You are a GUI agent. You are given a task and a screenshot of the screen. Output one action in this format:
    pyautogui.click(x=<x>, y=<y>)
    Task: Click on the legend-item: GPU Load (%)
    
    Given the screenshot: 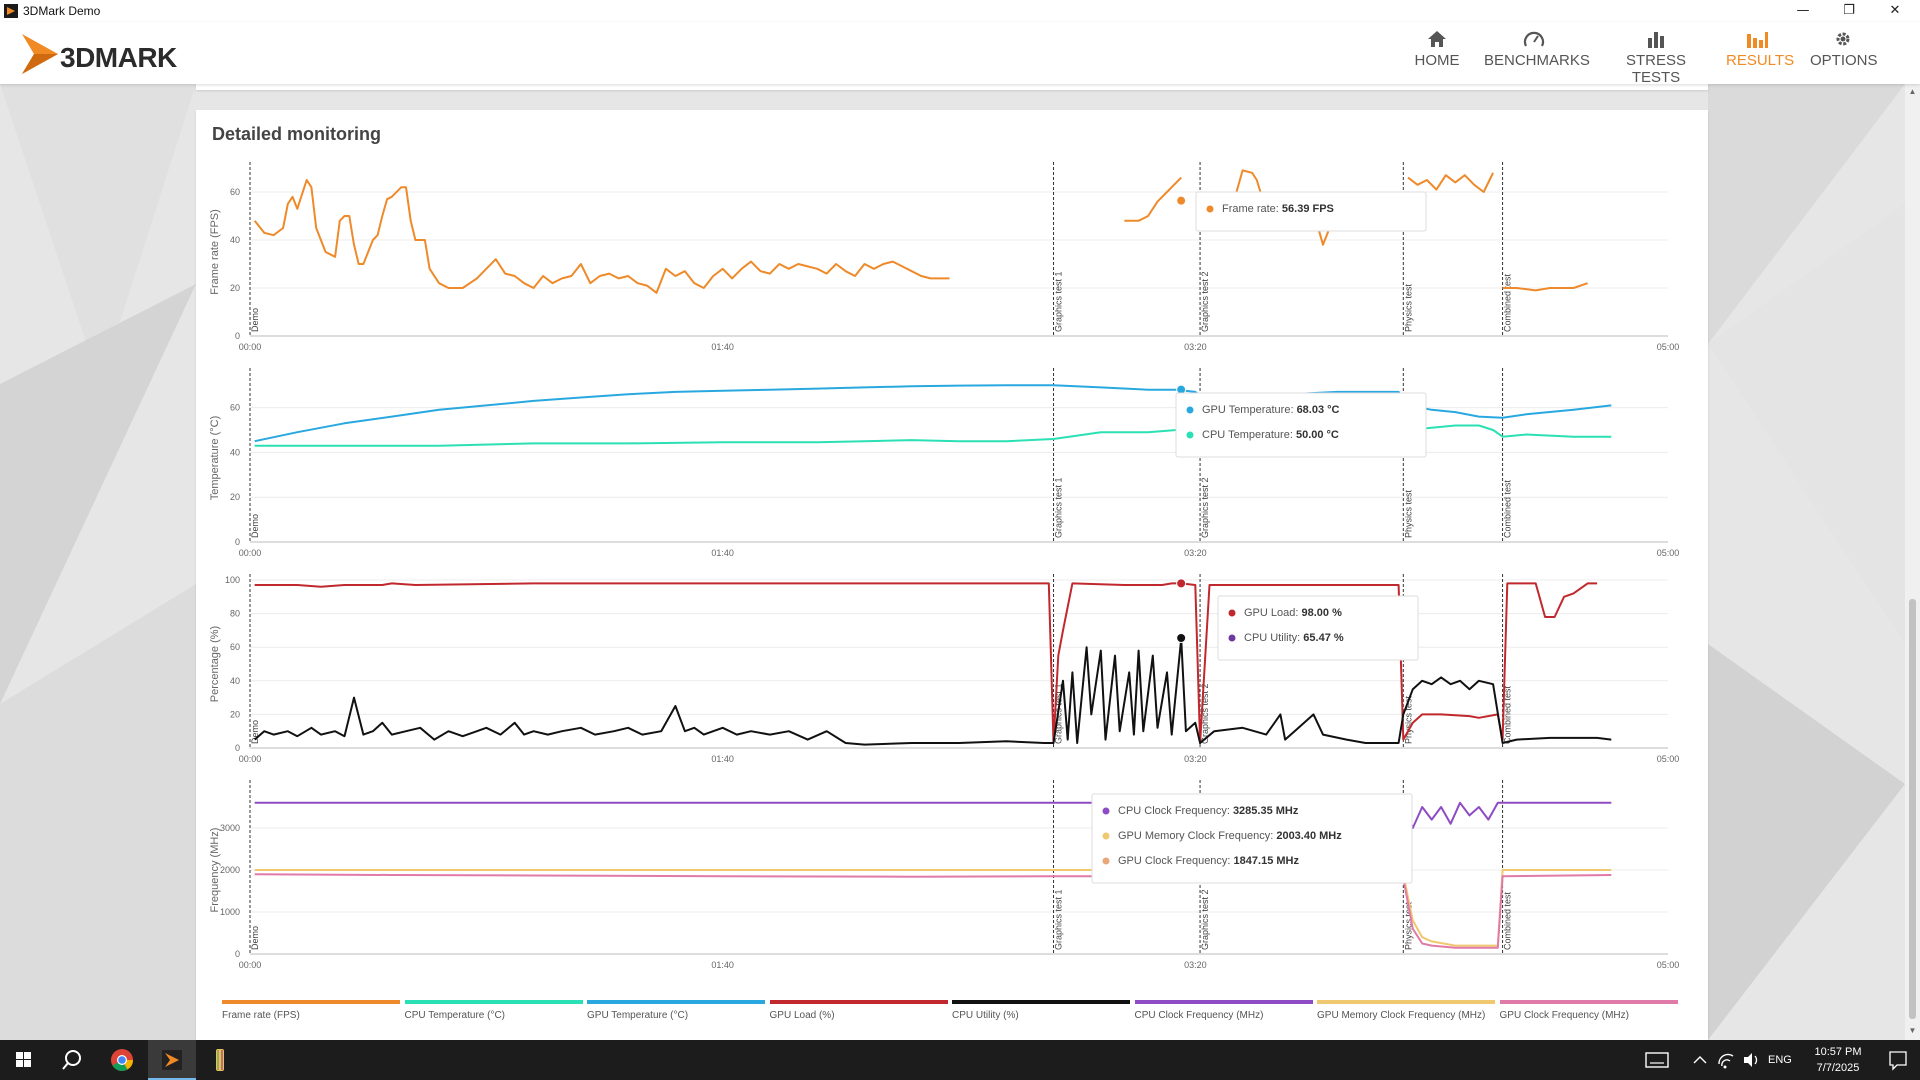 What is the action you would take?
    pyautogui.click(x=858, y=1014)
    